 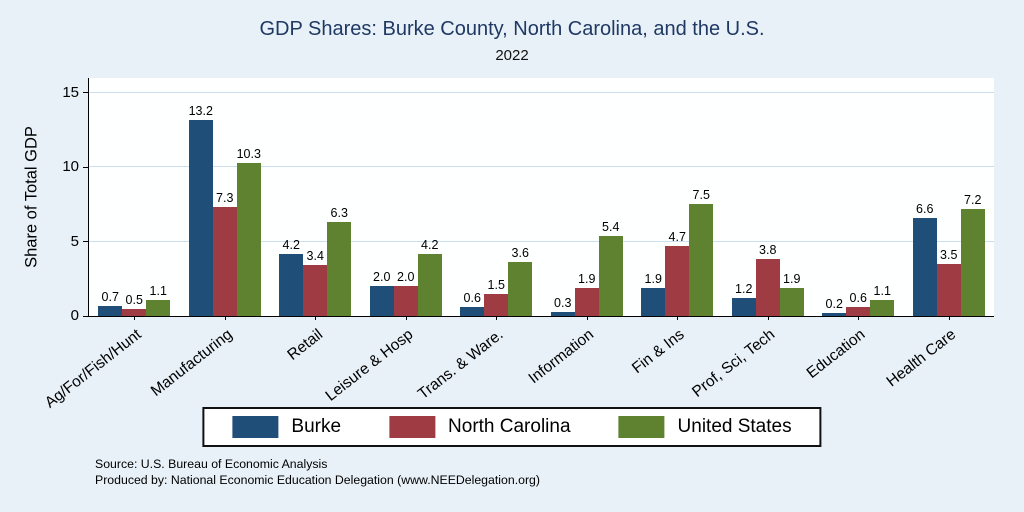 I want to click on x-axis-category-label: Health Care, so click(x=921, y=358).